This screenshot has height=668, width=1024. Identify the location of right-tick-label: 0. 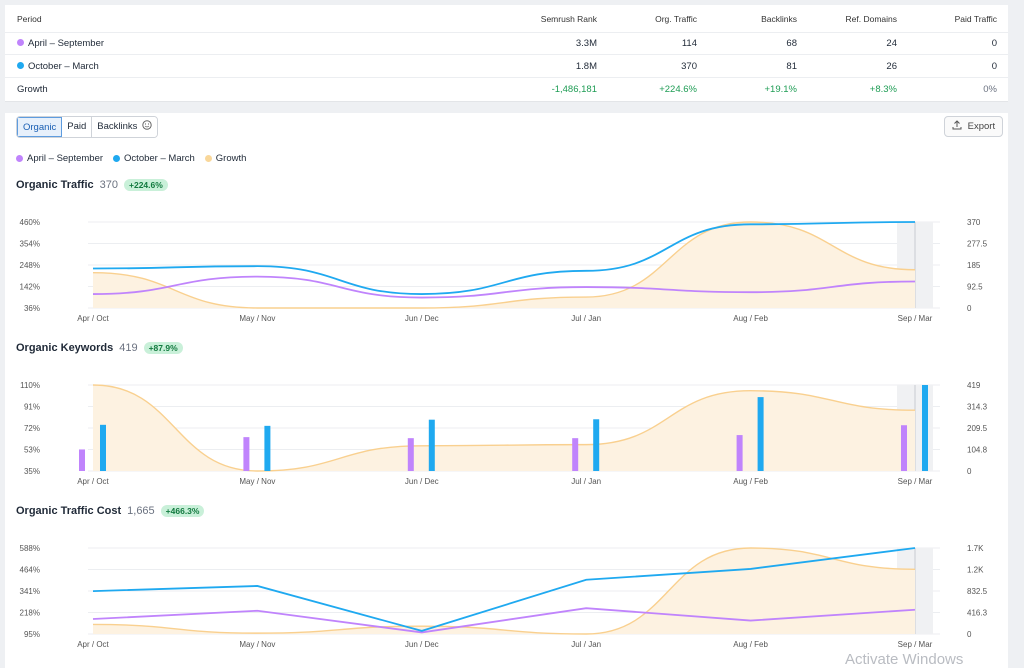
(969, 471).